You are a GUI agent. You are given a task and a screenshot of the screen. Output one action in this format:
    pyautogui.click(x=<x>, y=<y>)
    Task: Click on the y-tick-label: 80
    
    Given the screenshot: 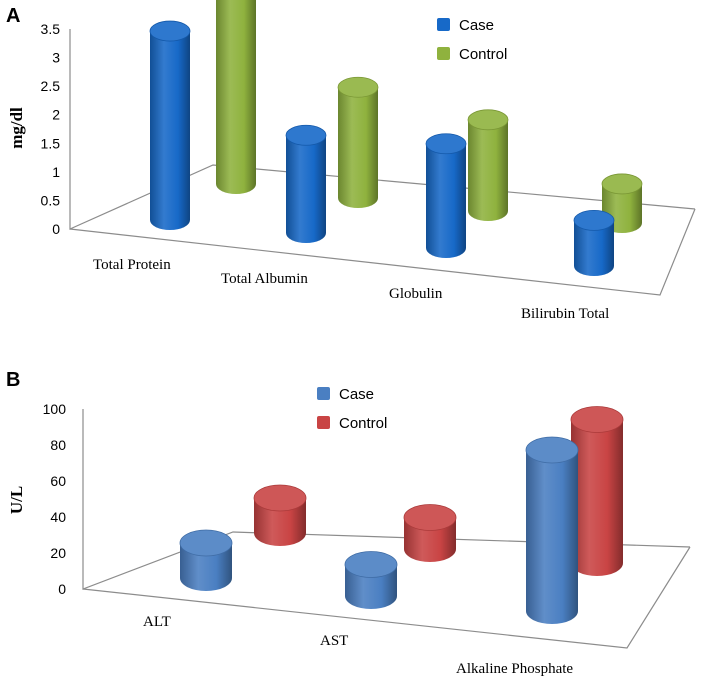 What is the action you would take?
    pyautogui.click(x=58, y=445)
    